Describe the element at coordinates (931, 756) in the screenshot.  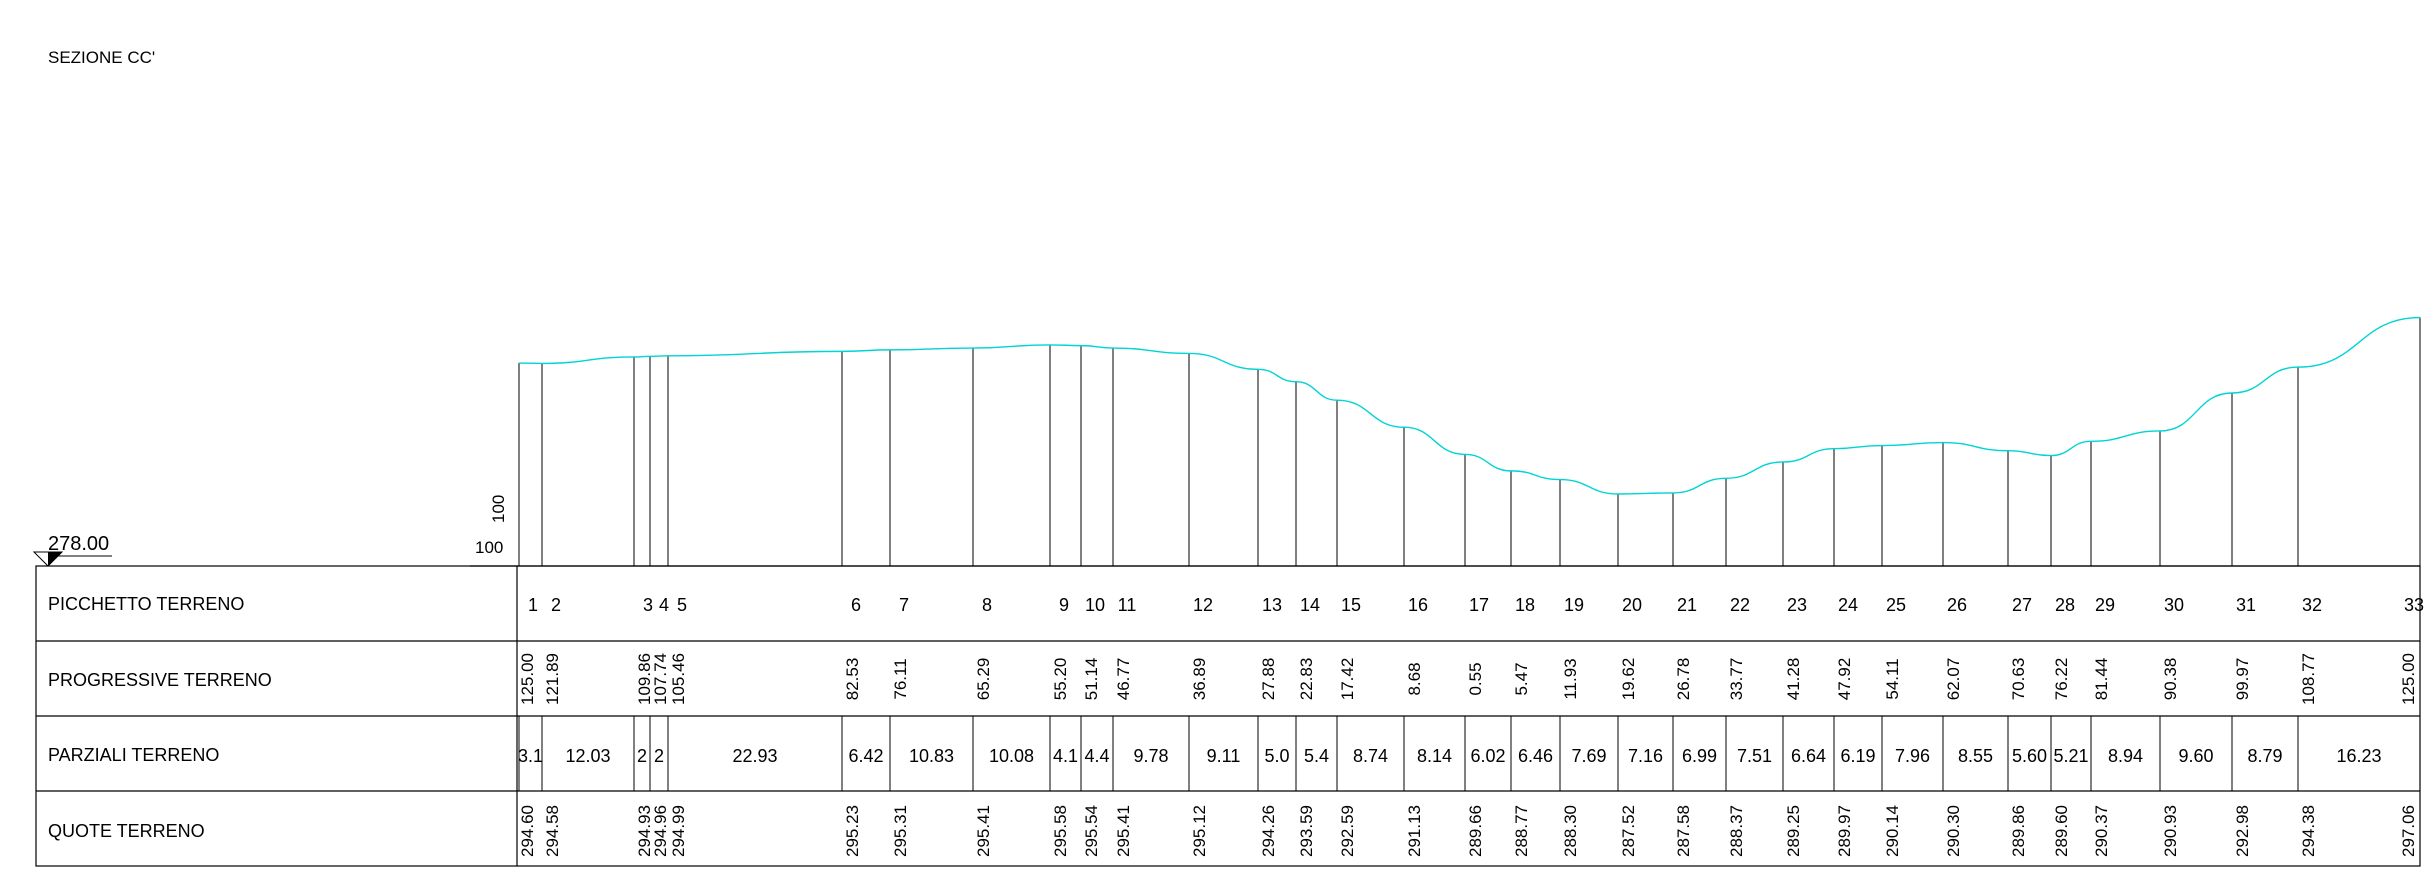
I see `parziali-value: 10.83` at that location.